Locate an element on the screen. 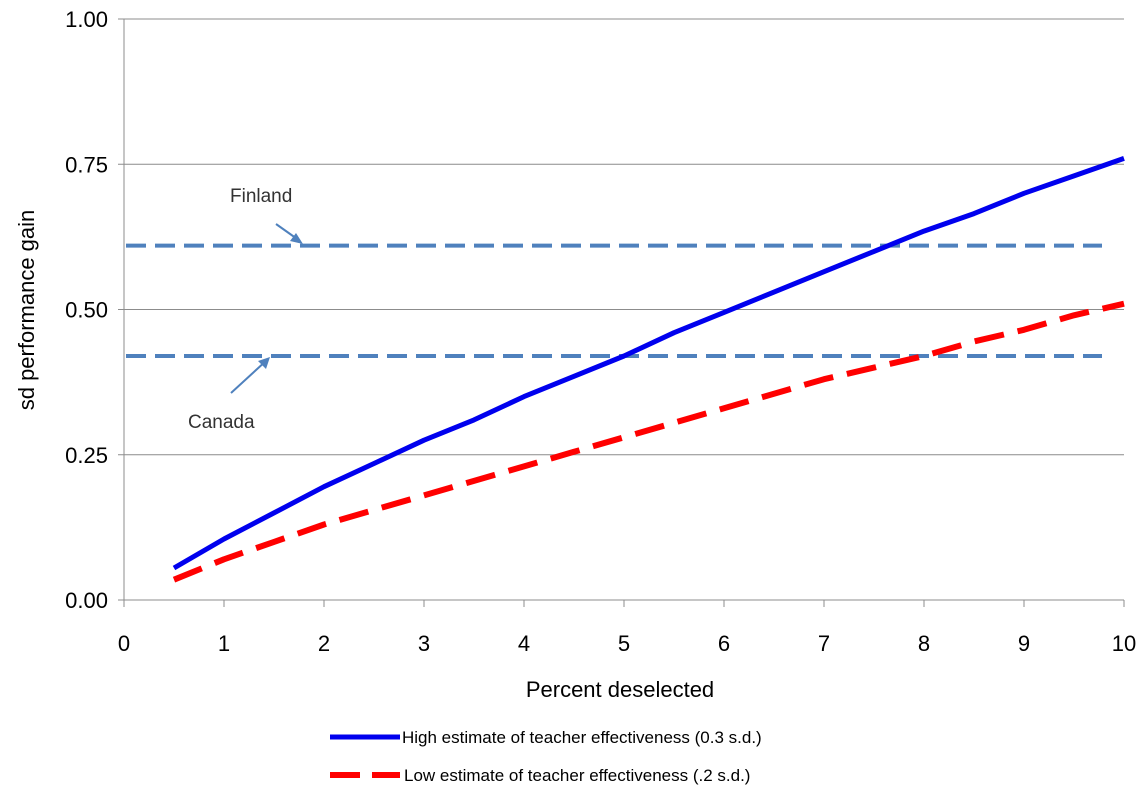  finland-arrowhead-icon is located at coordinates (296, 238).